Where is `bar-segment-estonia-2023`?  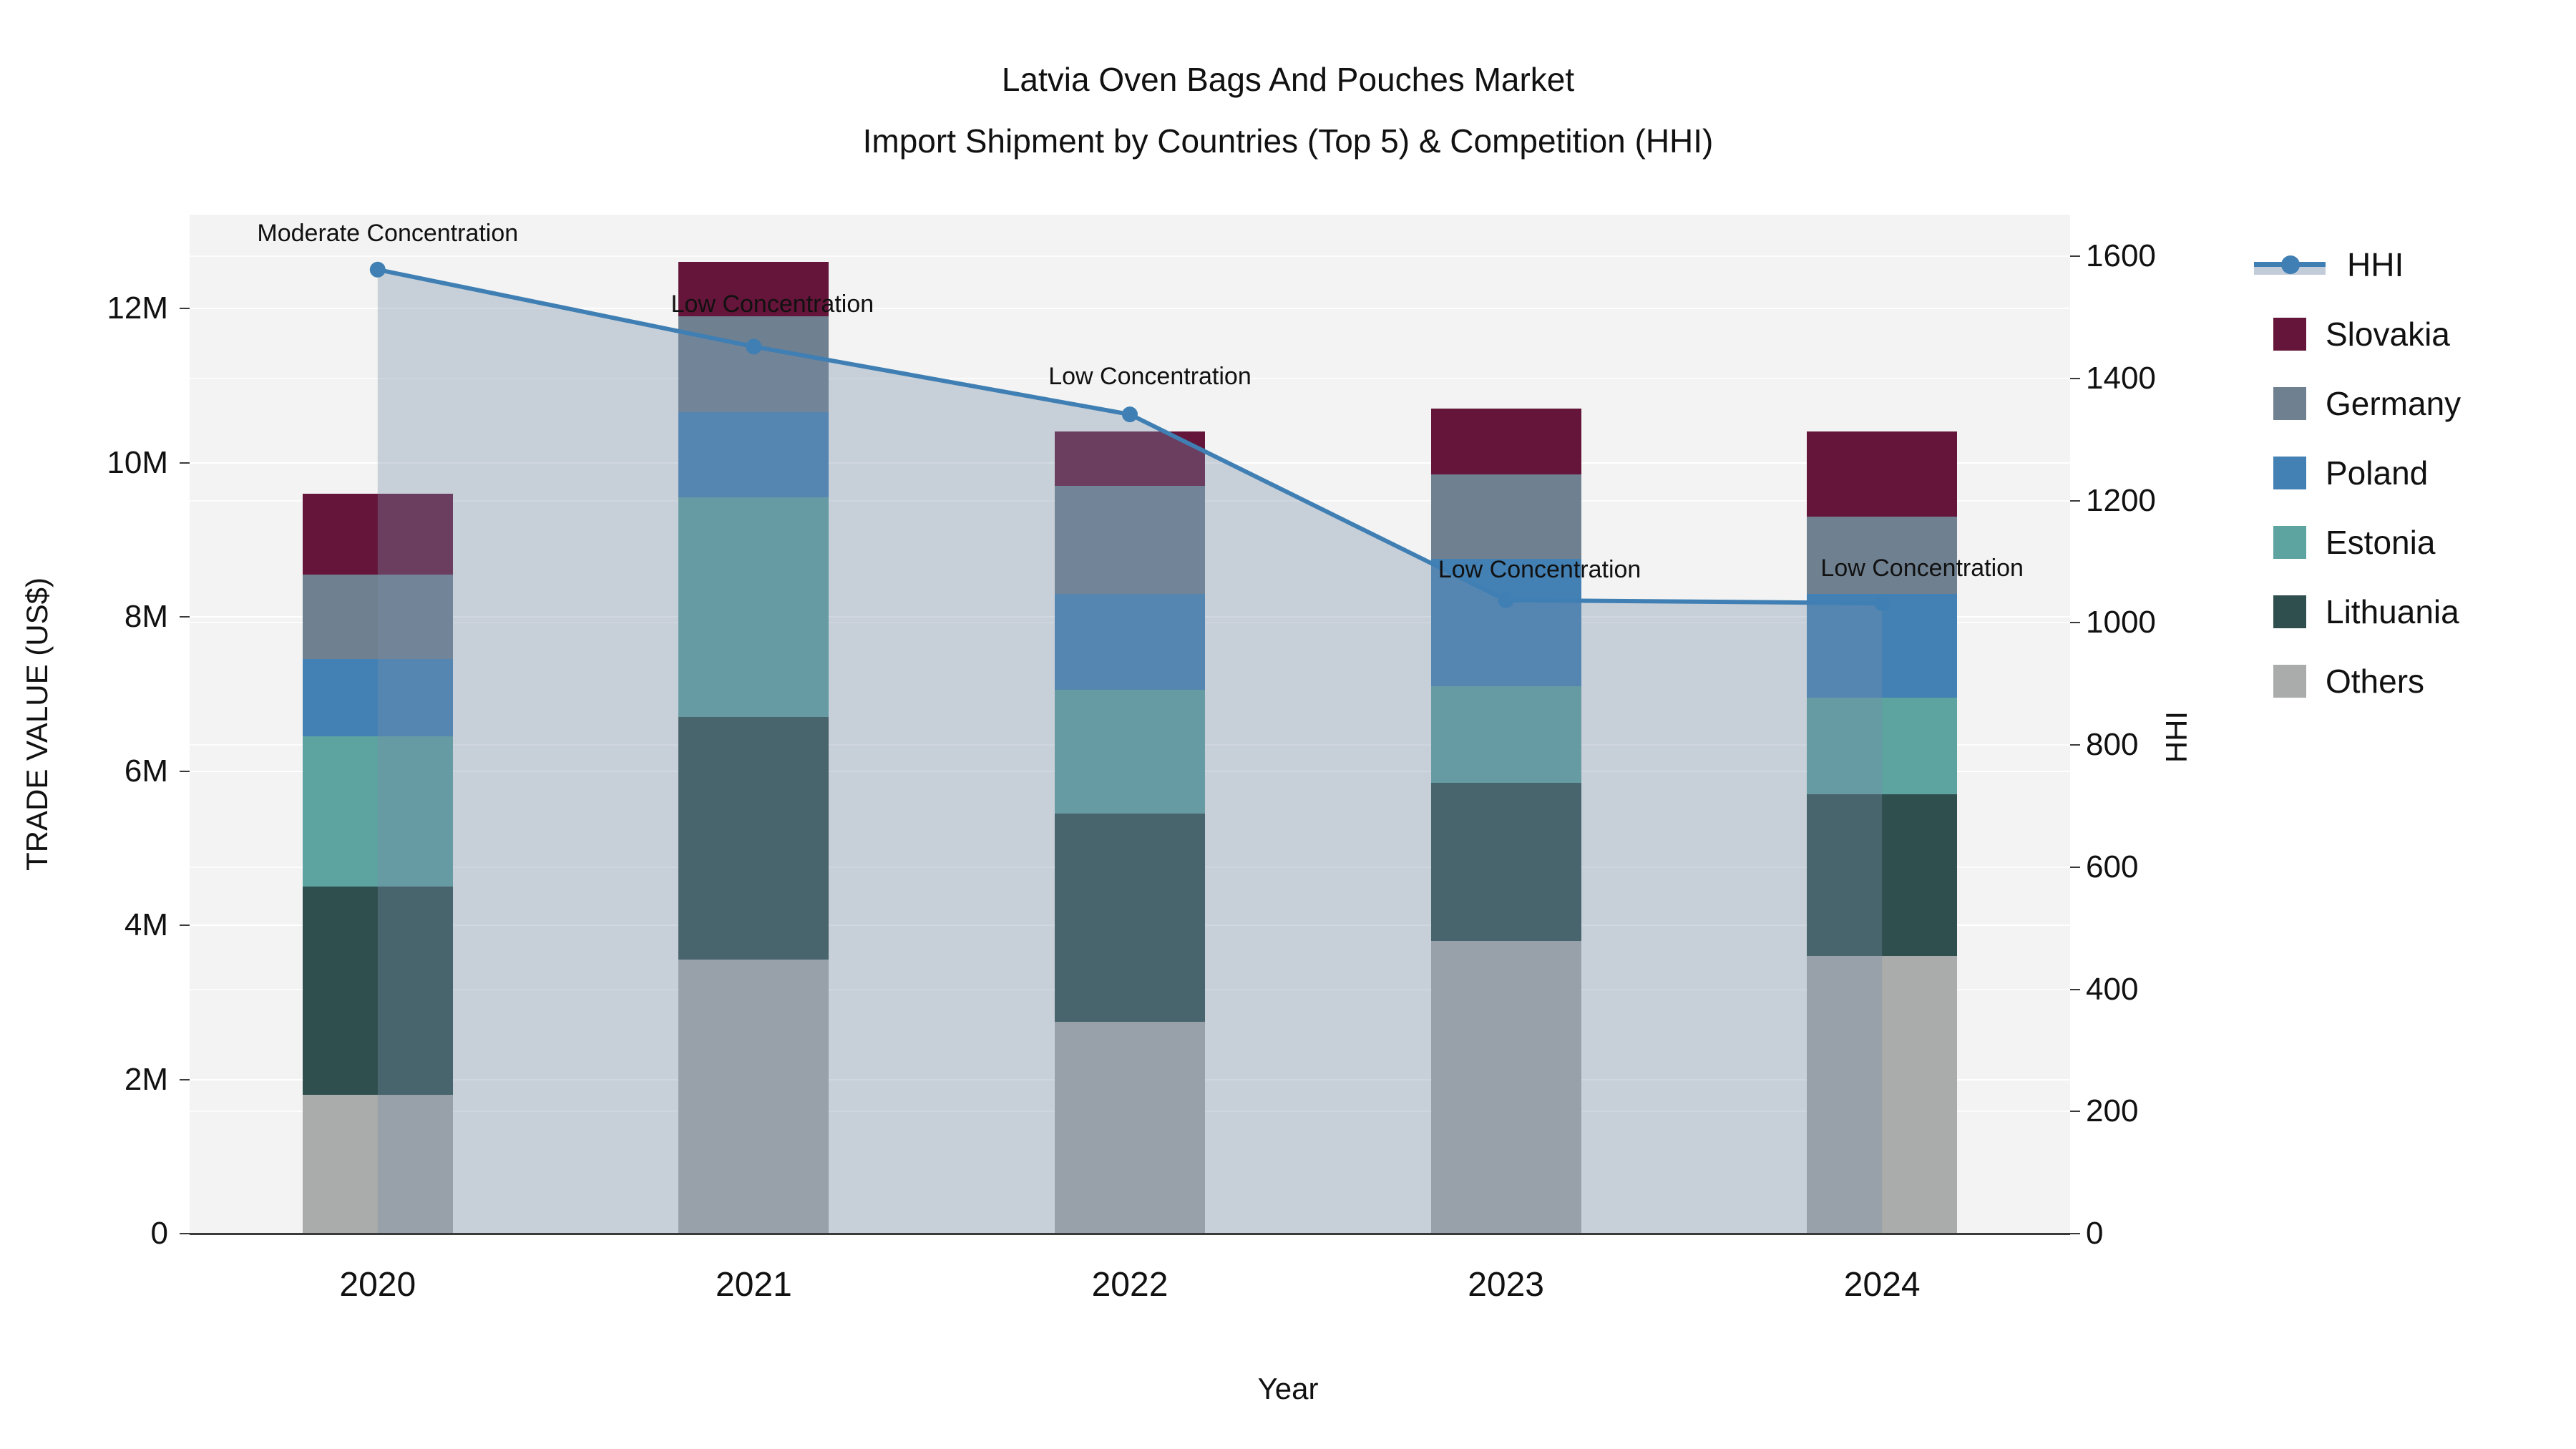 bar-segment-estonia-2023 is located at coordinates (1505, 735).